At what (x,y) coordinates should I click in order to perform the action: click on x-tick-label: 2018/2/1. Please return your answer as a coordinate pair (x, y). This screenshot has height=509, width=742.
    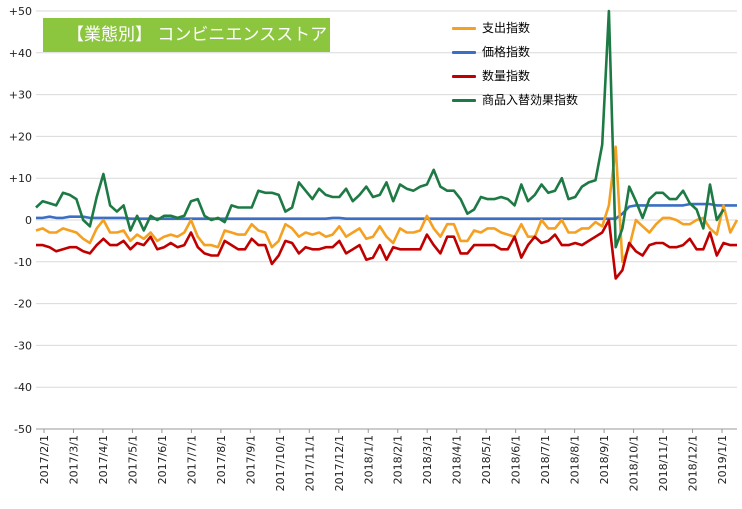
    Looking at the image, I should click on (398, 459).